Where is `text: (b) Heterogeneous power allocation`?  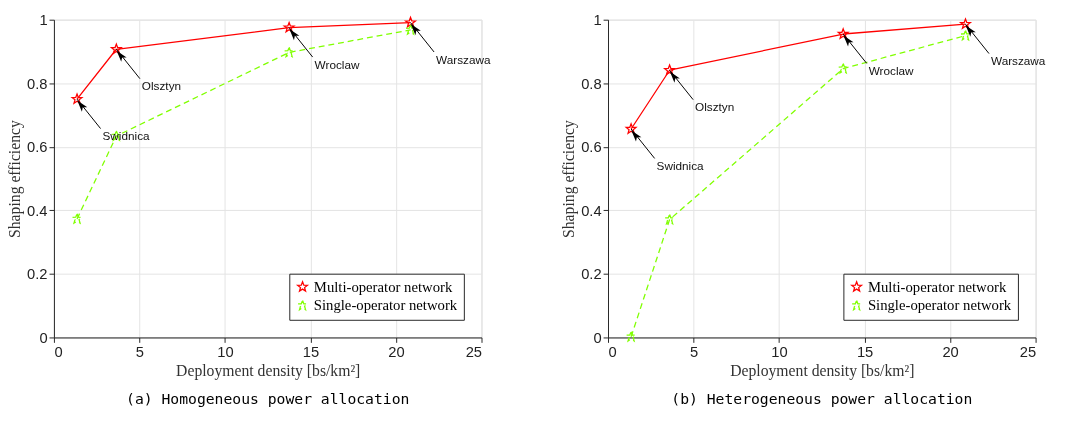 text: (b) Heterogeneous power allocation is located at coordinates (822, 399).